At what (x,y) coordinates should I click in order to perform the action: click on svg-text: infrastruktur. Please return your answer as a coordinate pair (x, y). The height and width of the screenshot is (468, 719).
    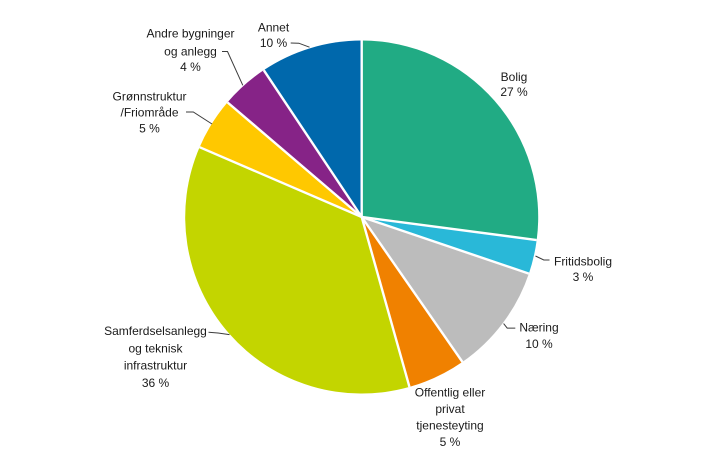
    Looking at the image, I should click on (155, 366).